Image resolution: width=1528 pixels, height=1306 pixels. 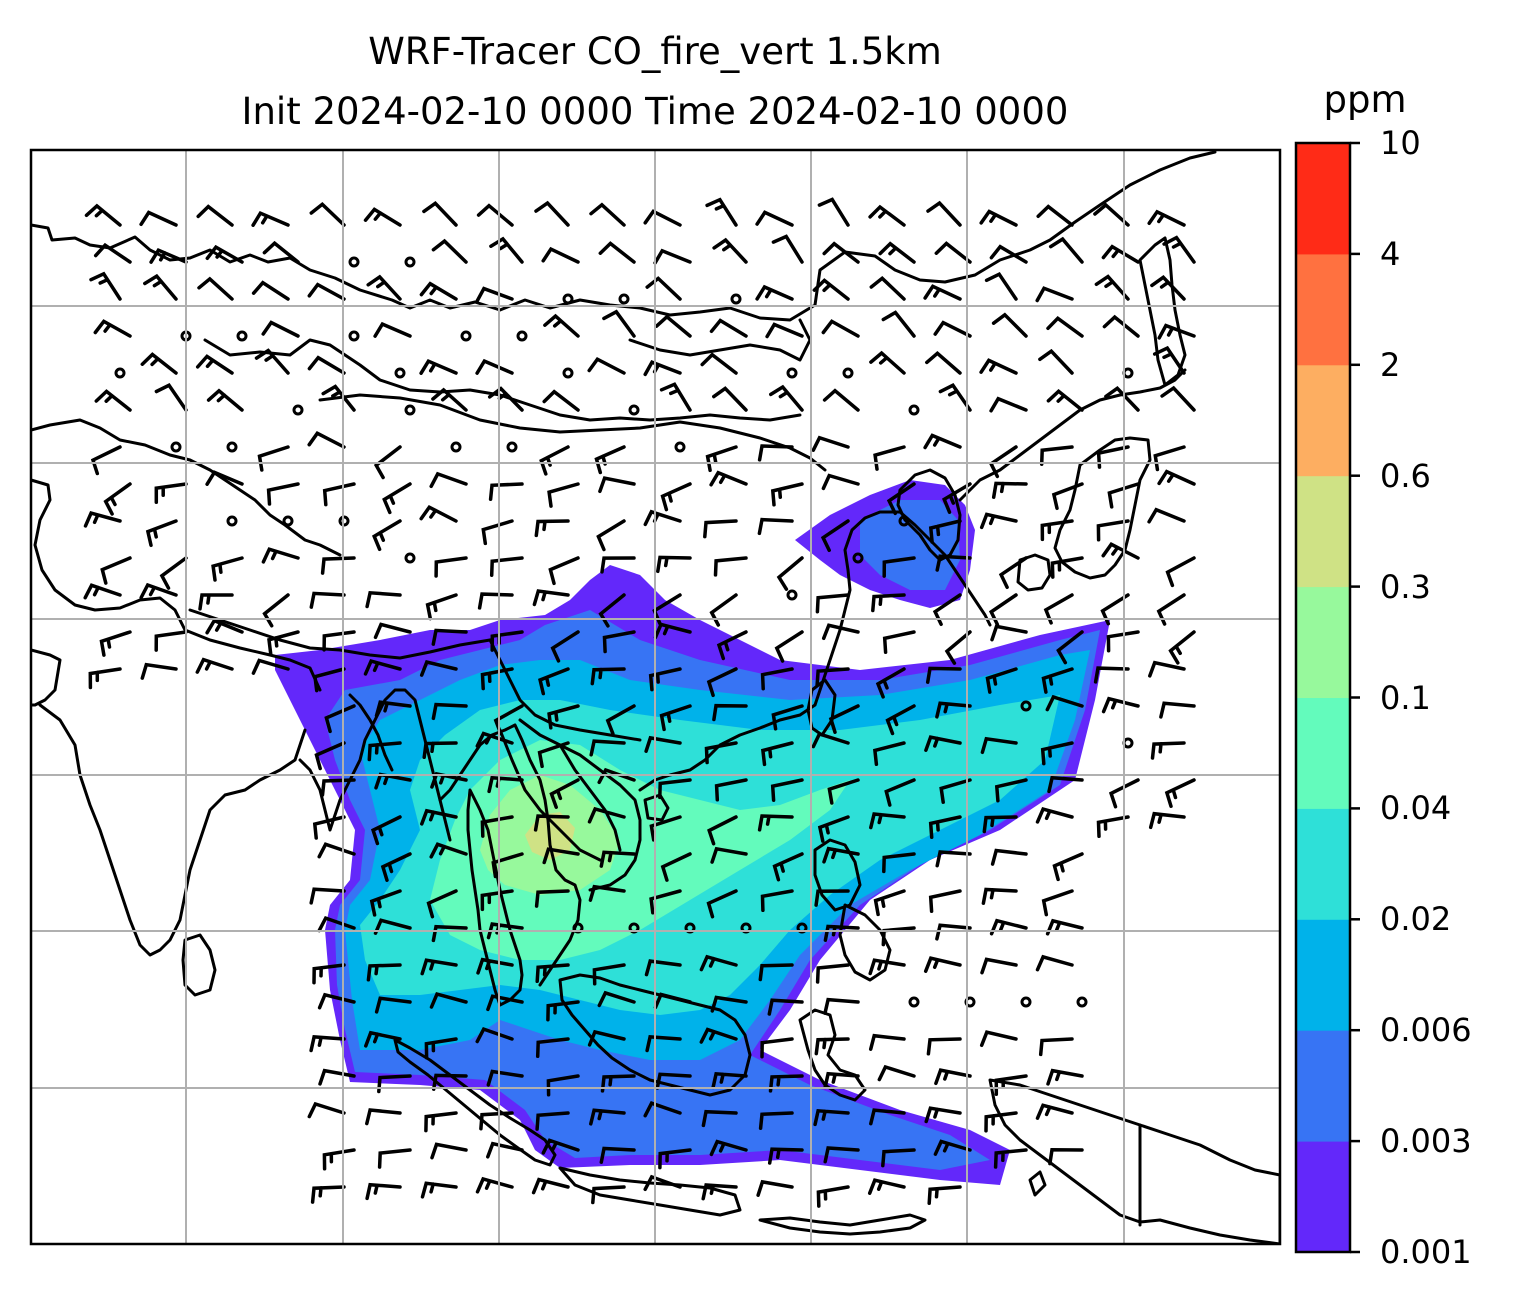 What do you see at coordinates (375, 765) in the screenshot?
I see `coastline-bay-of-bengal` at bounding box center [375, 765].